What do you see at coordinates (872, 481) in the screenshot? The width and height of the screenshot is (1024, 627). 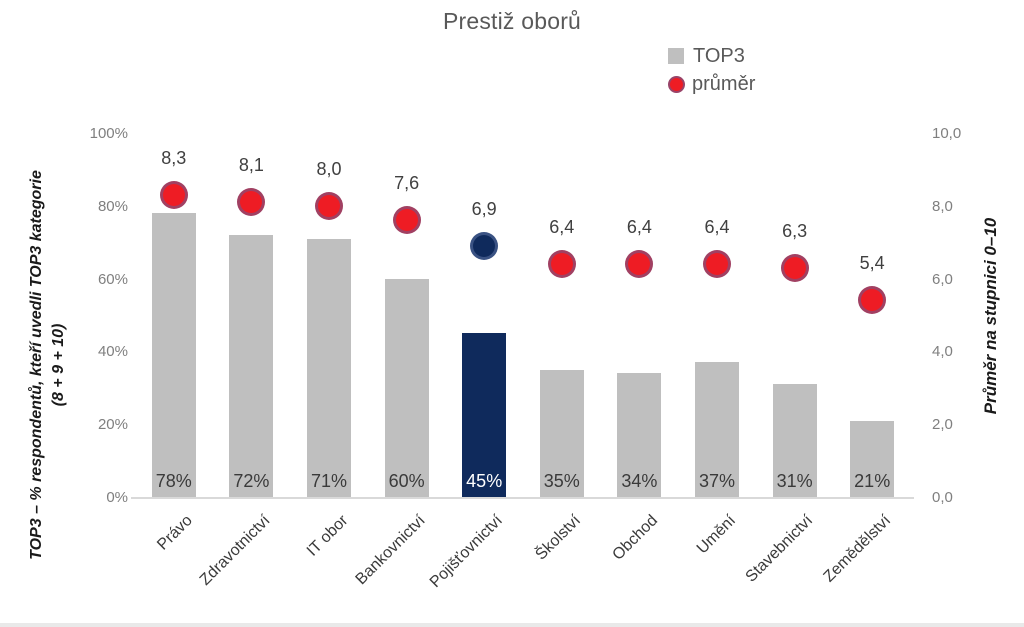 I see `bar-value-label: 21%` at bounding box center [872, 481].